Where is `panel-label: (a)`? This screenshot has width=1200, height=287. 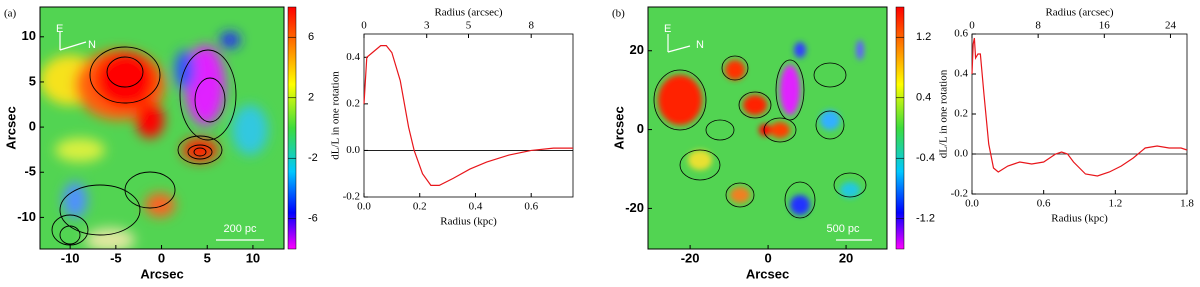
panel-label: (a) is located at coordinates (10, 14).